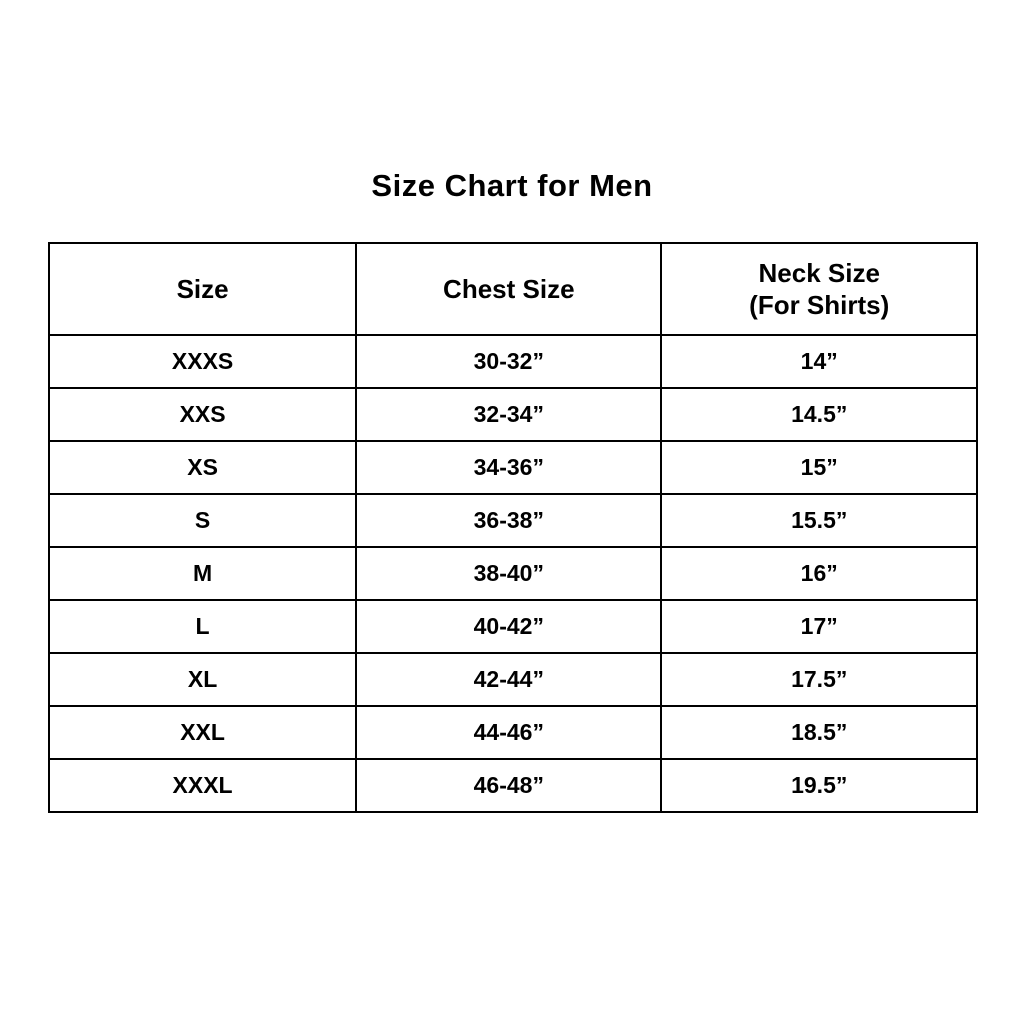 Image resolution: width=1024 pixels, height=1024 pixels. I want to click on column-header-neck-size: Neck Size (For Shirts), so click(819, 289).